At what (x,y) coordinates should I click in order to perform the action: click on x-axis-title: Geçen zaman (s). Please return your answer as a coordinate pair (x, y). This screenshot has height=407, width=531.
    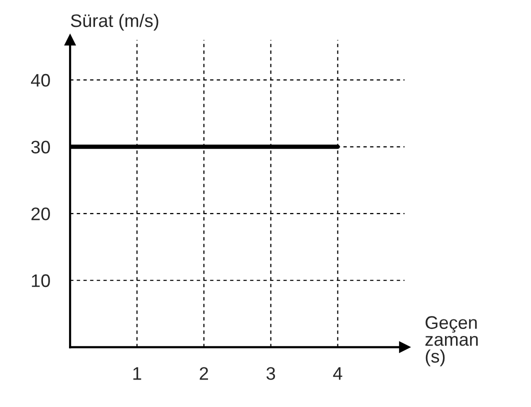
    Looking at the image, I should click on (451, 341).